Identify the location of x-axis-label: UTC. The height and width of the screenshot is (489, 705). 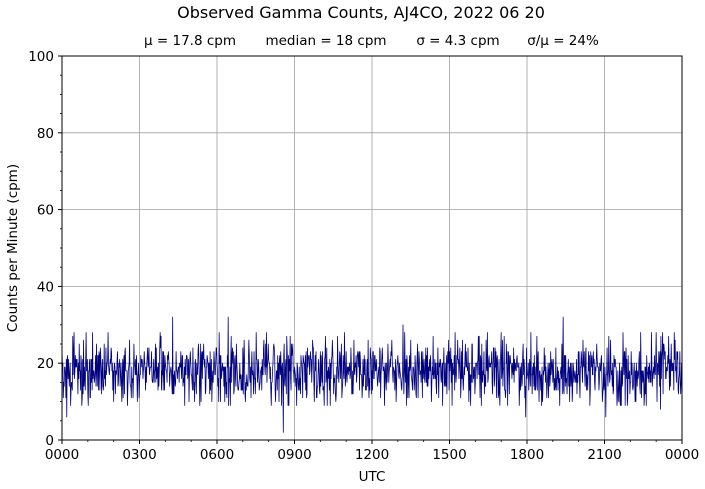
(372, 477).